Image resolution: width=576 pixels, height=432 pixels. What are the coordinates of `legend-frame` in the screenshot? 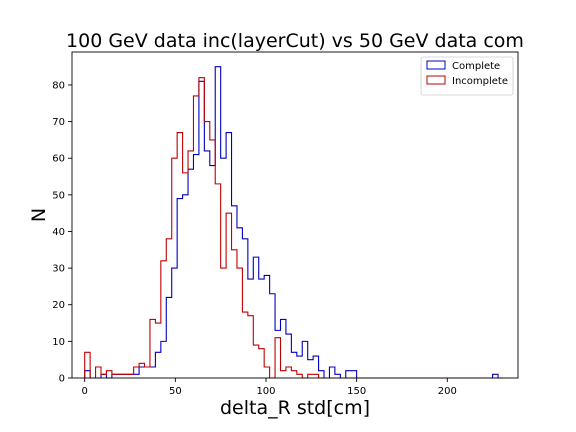 It's located at (467, 76).